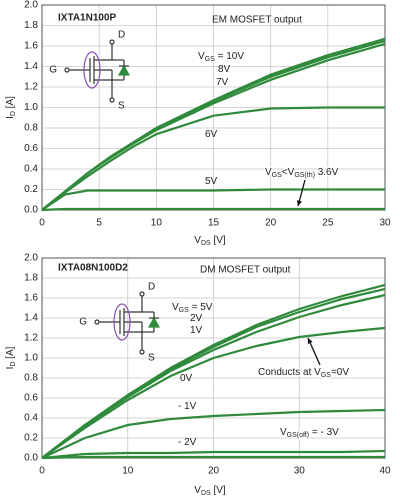  Describe the element at coordinates (230, 56) in the screenshot. I see `series-label-part: = 10V` at that location.